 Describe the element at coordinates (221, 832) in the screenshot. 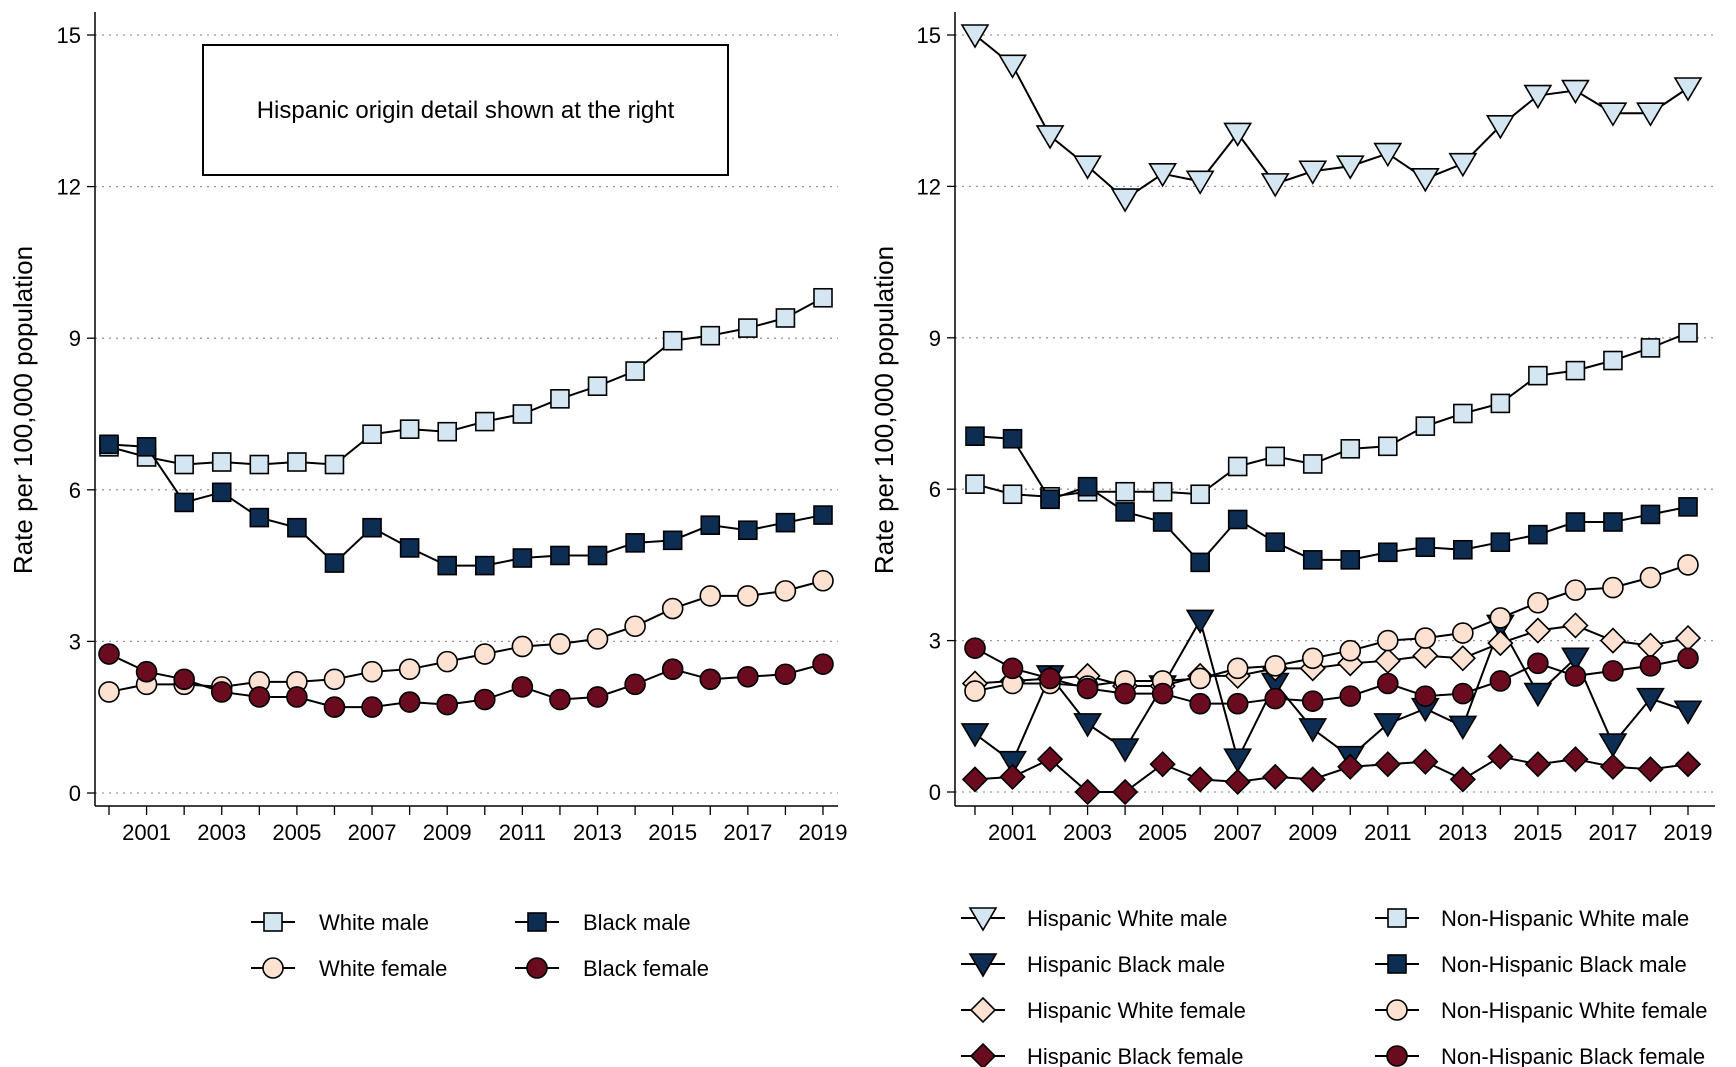

I see `x-tick-label: 2003` at that location.